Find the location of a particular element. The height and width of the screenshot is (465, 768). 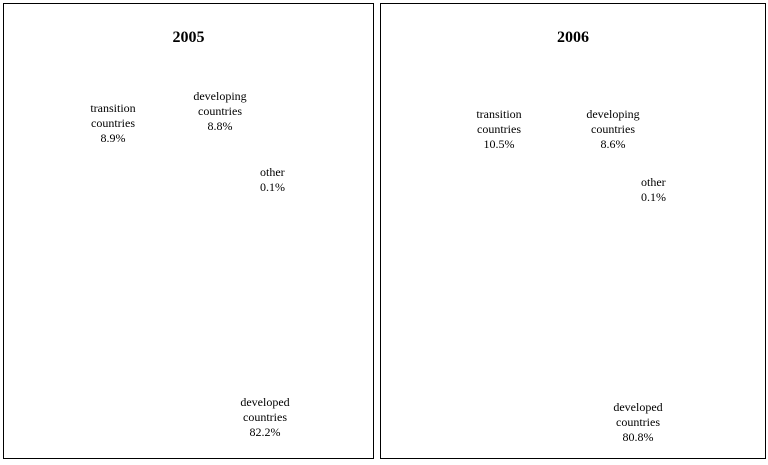

label-value: 8.8% is located at coordinates (220, 126).